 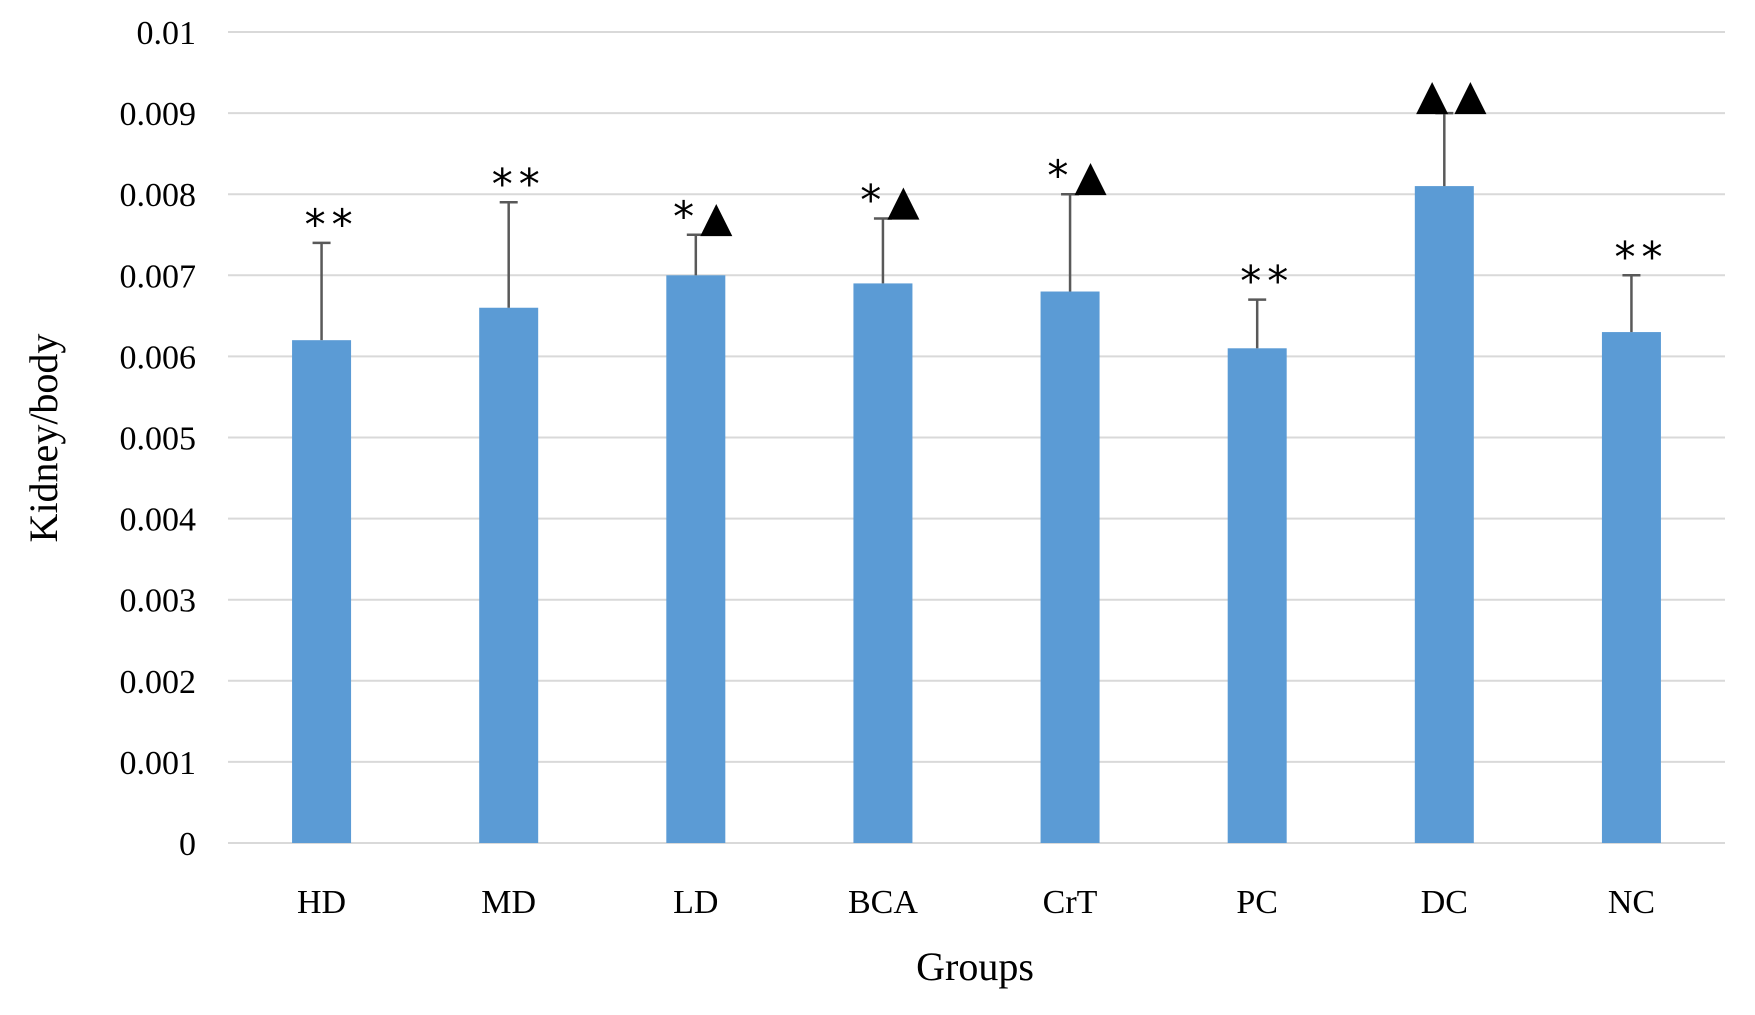 I want to click on y-tick-label: 0.002, so click(x=158, y=682).